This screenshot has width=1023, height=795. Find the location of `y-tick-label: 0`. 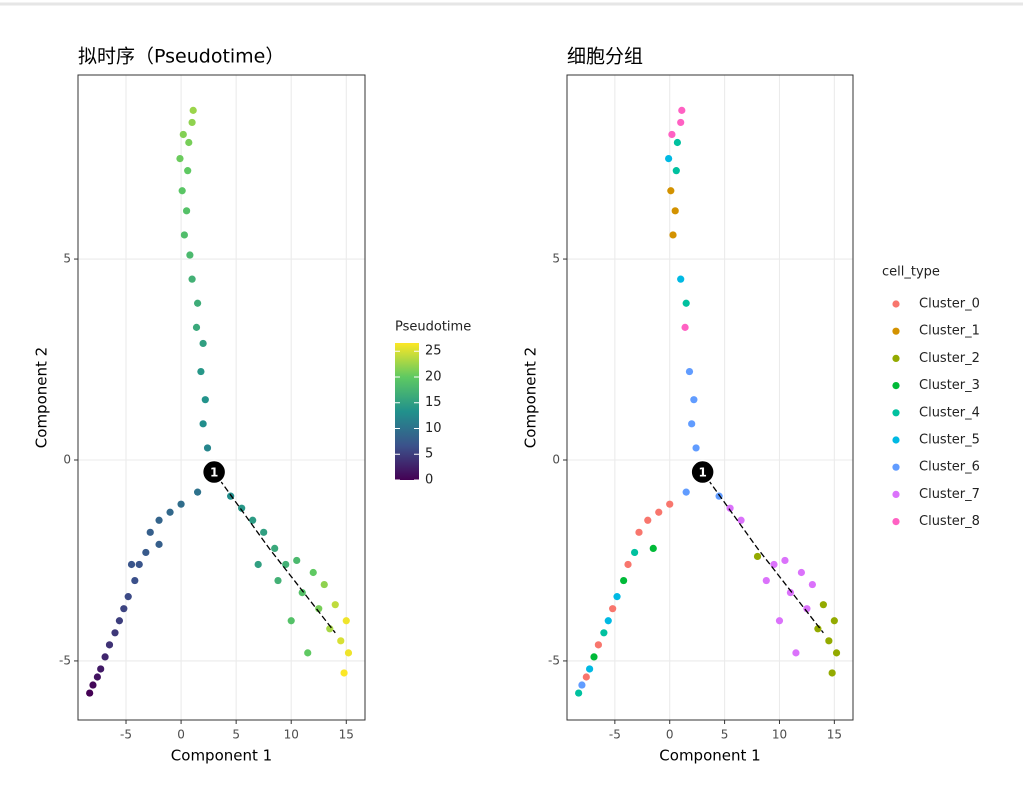

y-tick-label: 0 is located at coordinates (67, 459).